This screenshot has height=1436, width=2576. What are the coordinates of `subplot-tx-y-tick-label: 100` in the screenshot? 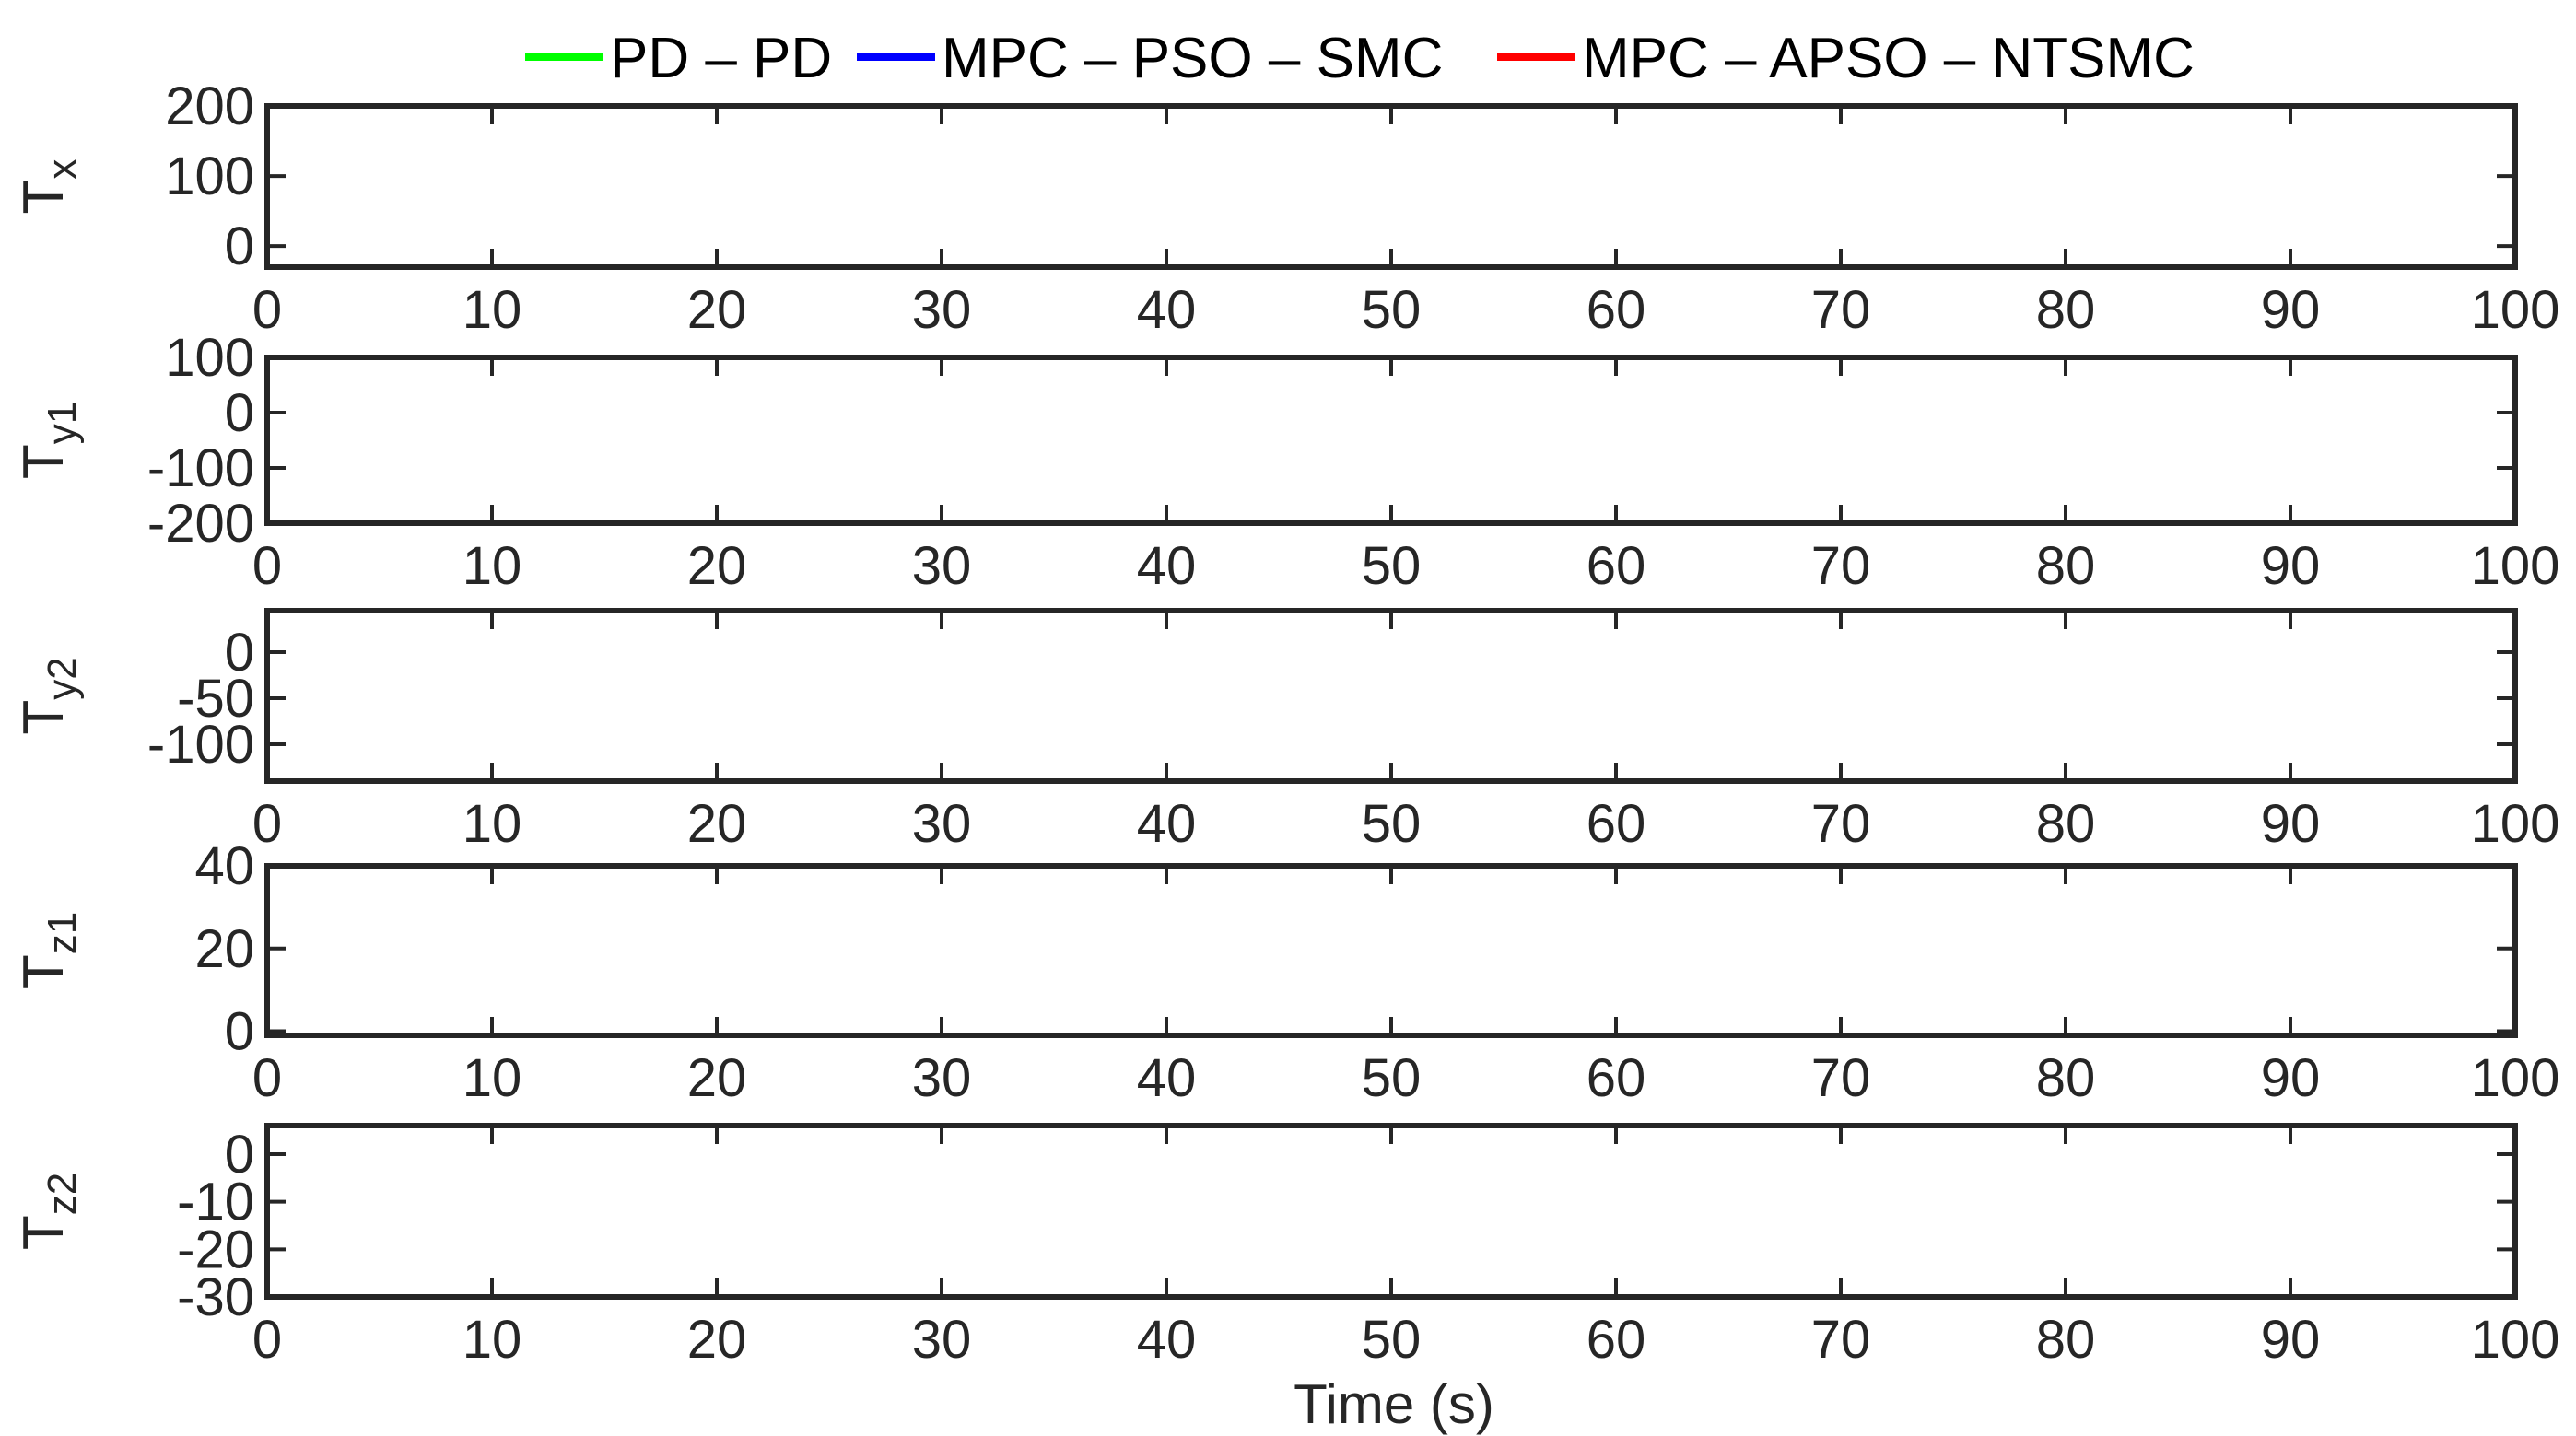 It's located at (209, 176).